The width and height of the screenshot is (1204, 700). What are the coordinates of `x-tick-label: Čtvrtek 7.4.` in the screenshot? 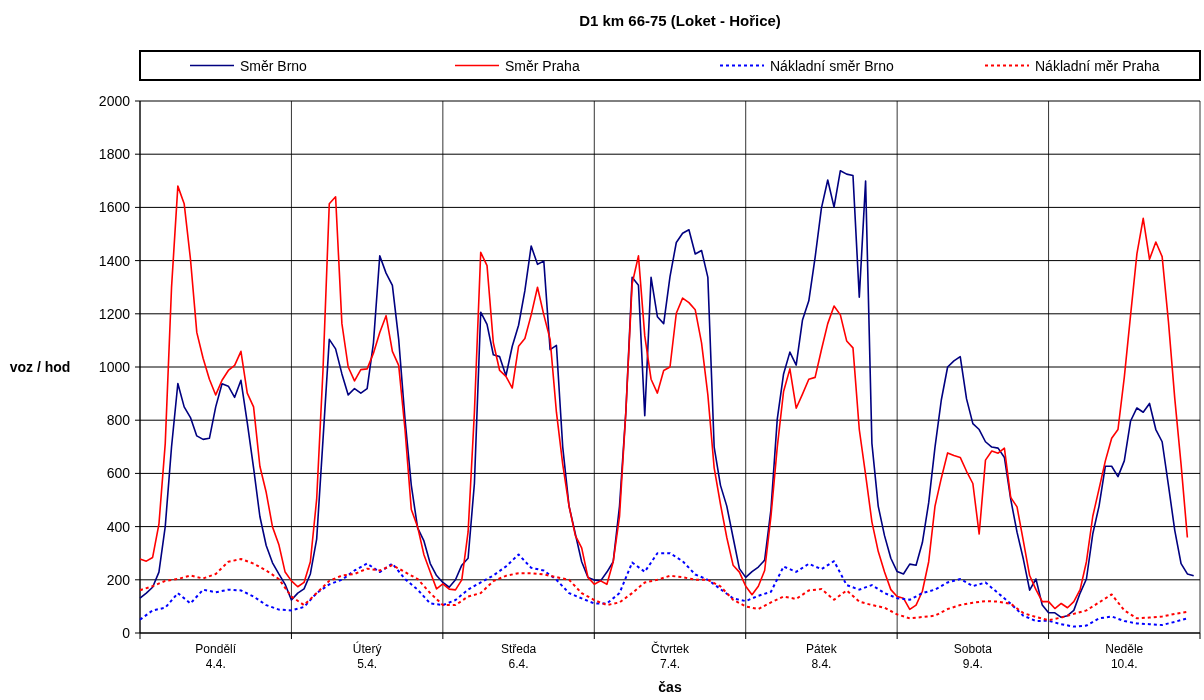 It's located at (670, 656).